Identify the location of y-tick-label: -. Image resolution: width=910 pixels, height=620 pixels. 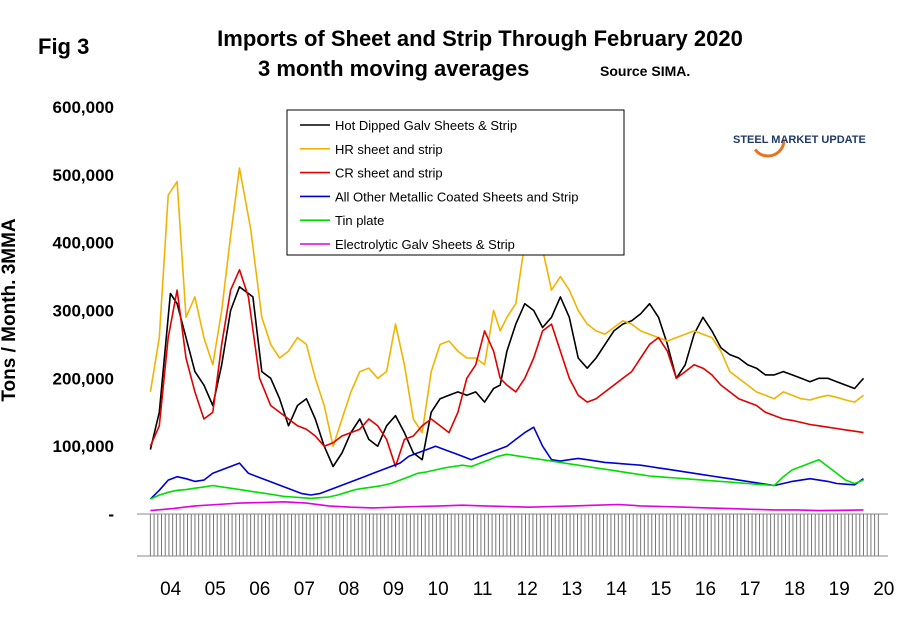
(111, 514).